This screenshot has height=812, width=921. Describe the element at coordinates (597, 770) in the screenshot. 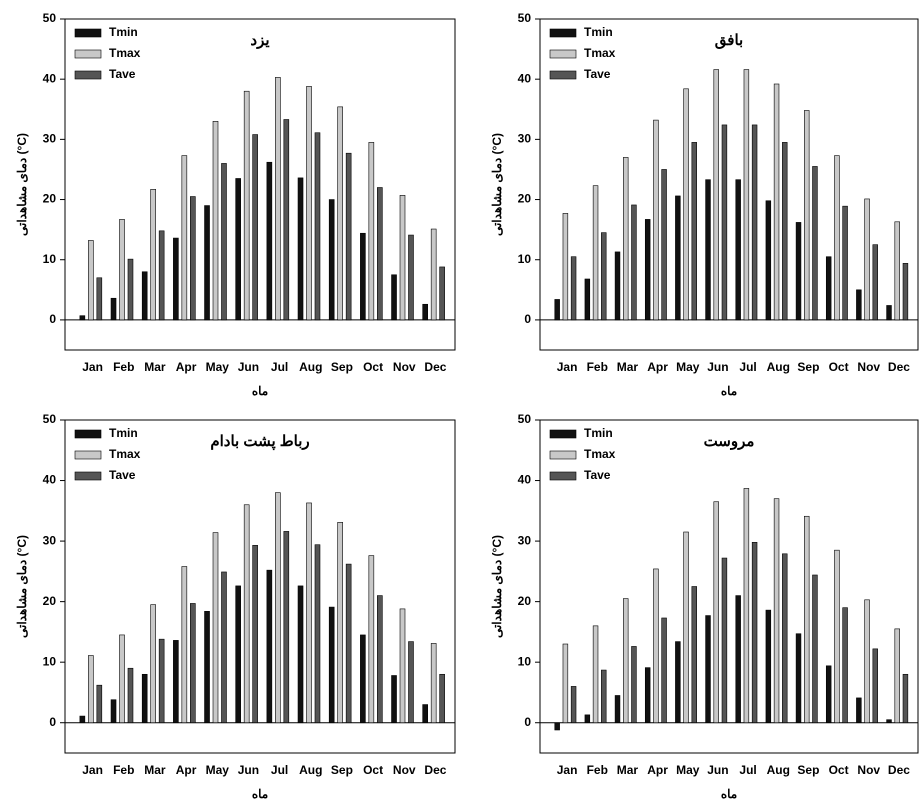

I see `x-tick-label: Feb` at that location.